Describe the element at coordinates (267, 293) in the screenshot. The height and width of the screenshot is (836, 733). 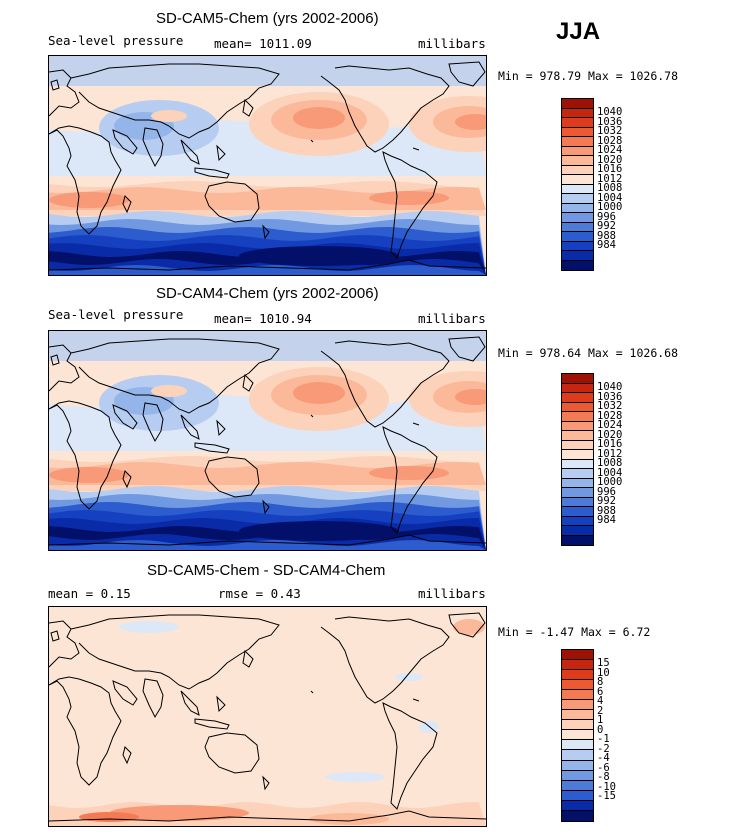
I see `panel-2-title: SD-CAM4-Chem (yrs 2002-2006)` at that location.